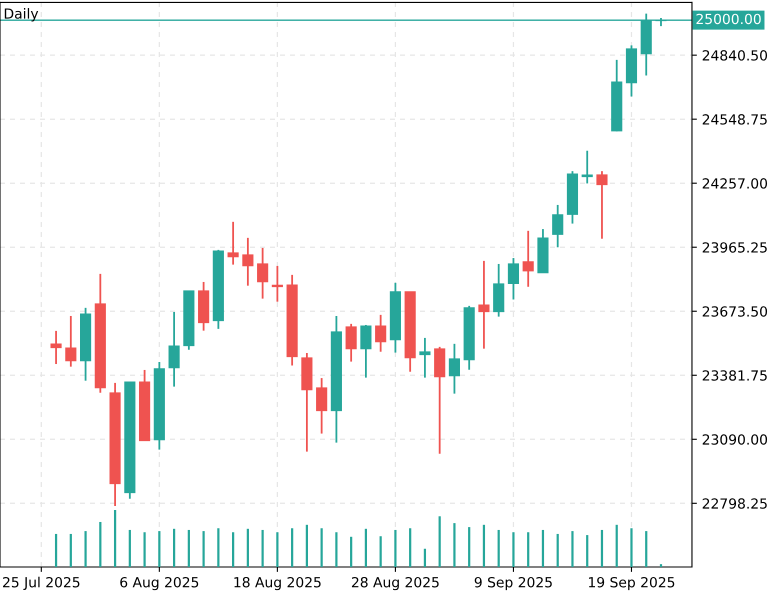 Image resolution: width=768 pixels, height=600 pixels. Describe the element at coordinates (277, 583) in the screenshot. I see `x-tick-label: 18 Aug 2025` at that location.